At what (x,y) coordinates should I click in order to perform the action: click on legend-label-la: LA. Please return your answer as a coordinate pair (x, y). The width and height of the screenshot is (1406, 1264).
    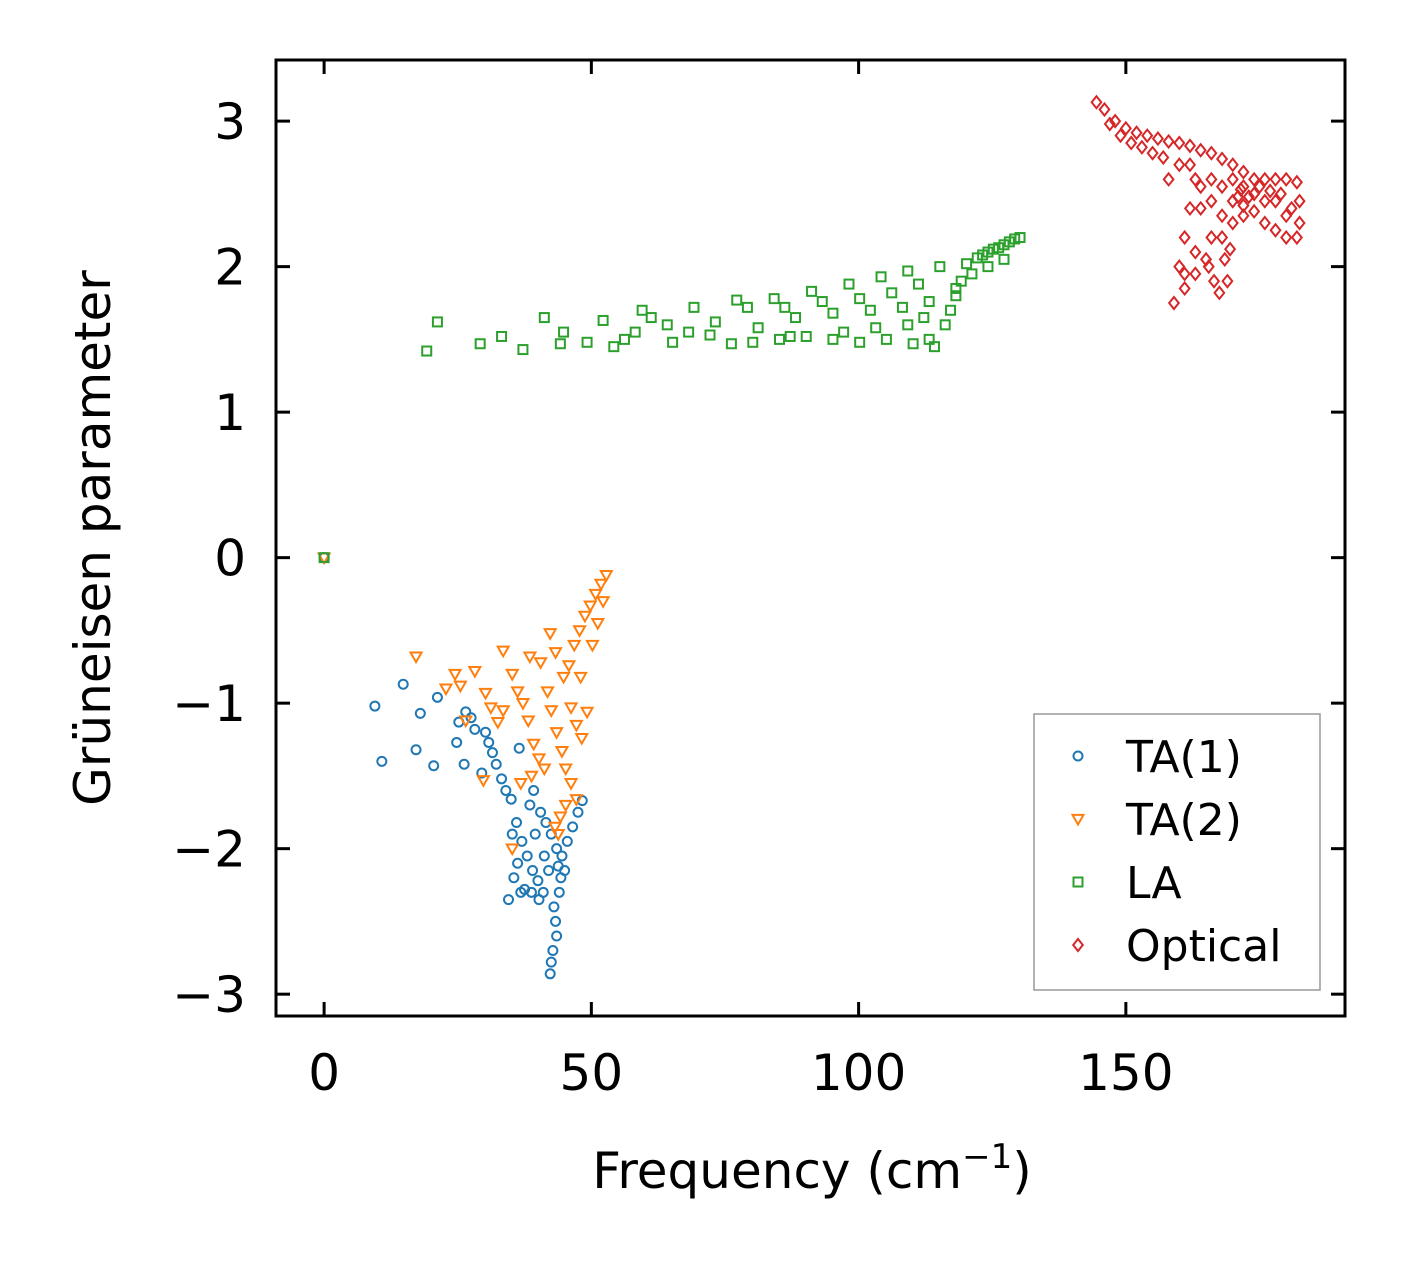
    Looking at the image, I should click on (1154, 883).